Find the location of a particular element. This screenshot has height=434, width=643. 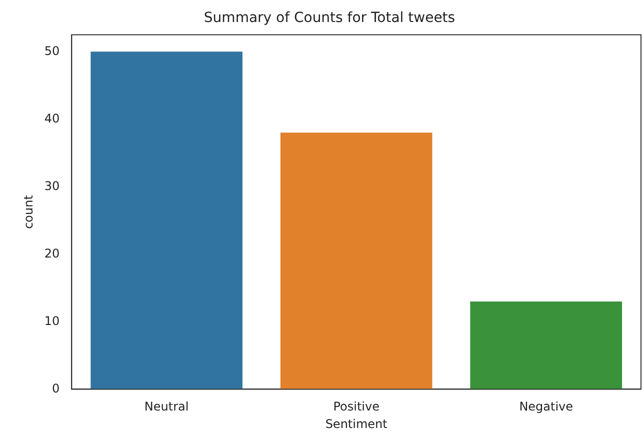

x-tick-label: Neutral is located at coordinates (166, 407).